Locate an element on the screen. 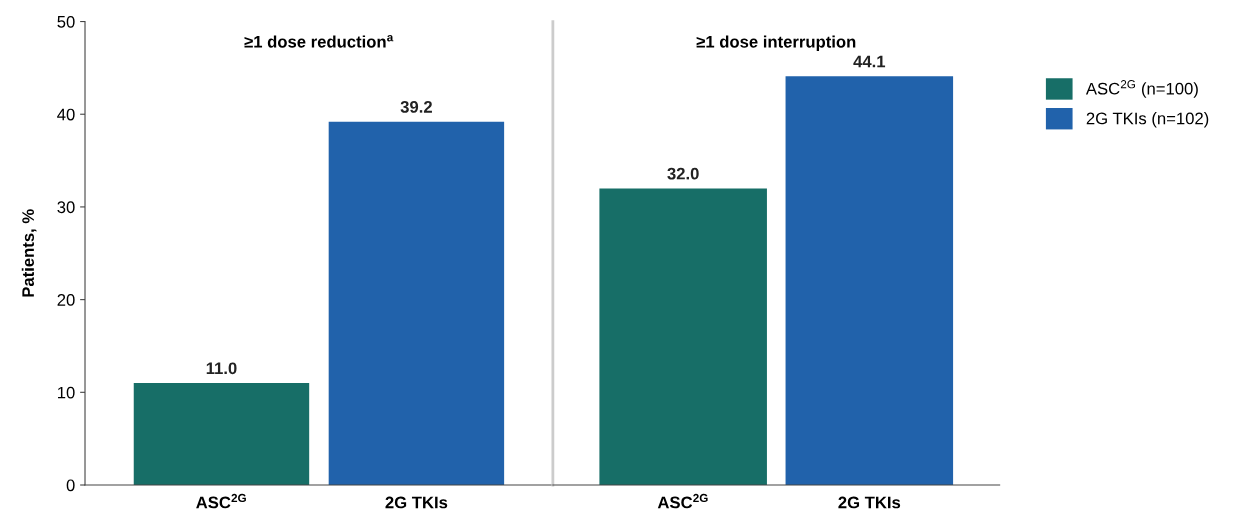 Image resolution: width=1241 pixels, height=519 pixels. data-label: 32.0 is located at coordinates (683, 173).